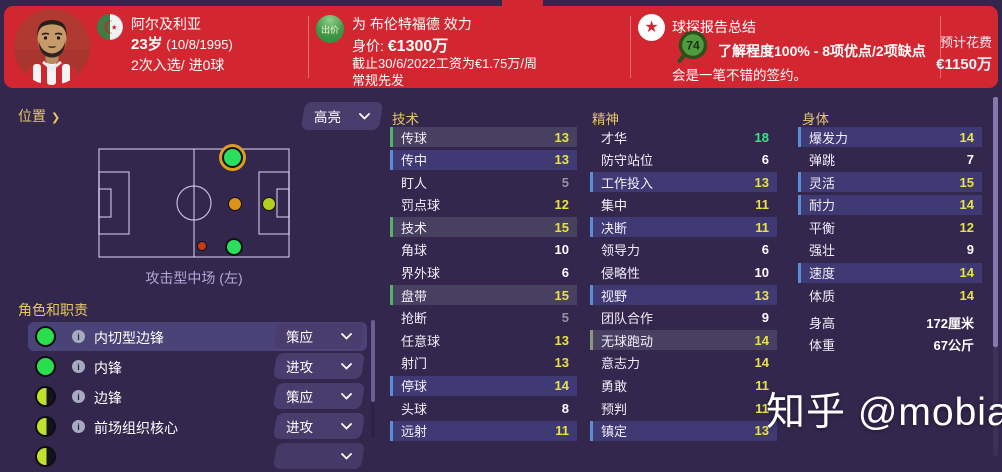  Describe the element at coordinates (970, 160) in the screenshot. I see `attribute-value: 7` at that location.